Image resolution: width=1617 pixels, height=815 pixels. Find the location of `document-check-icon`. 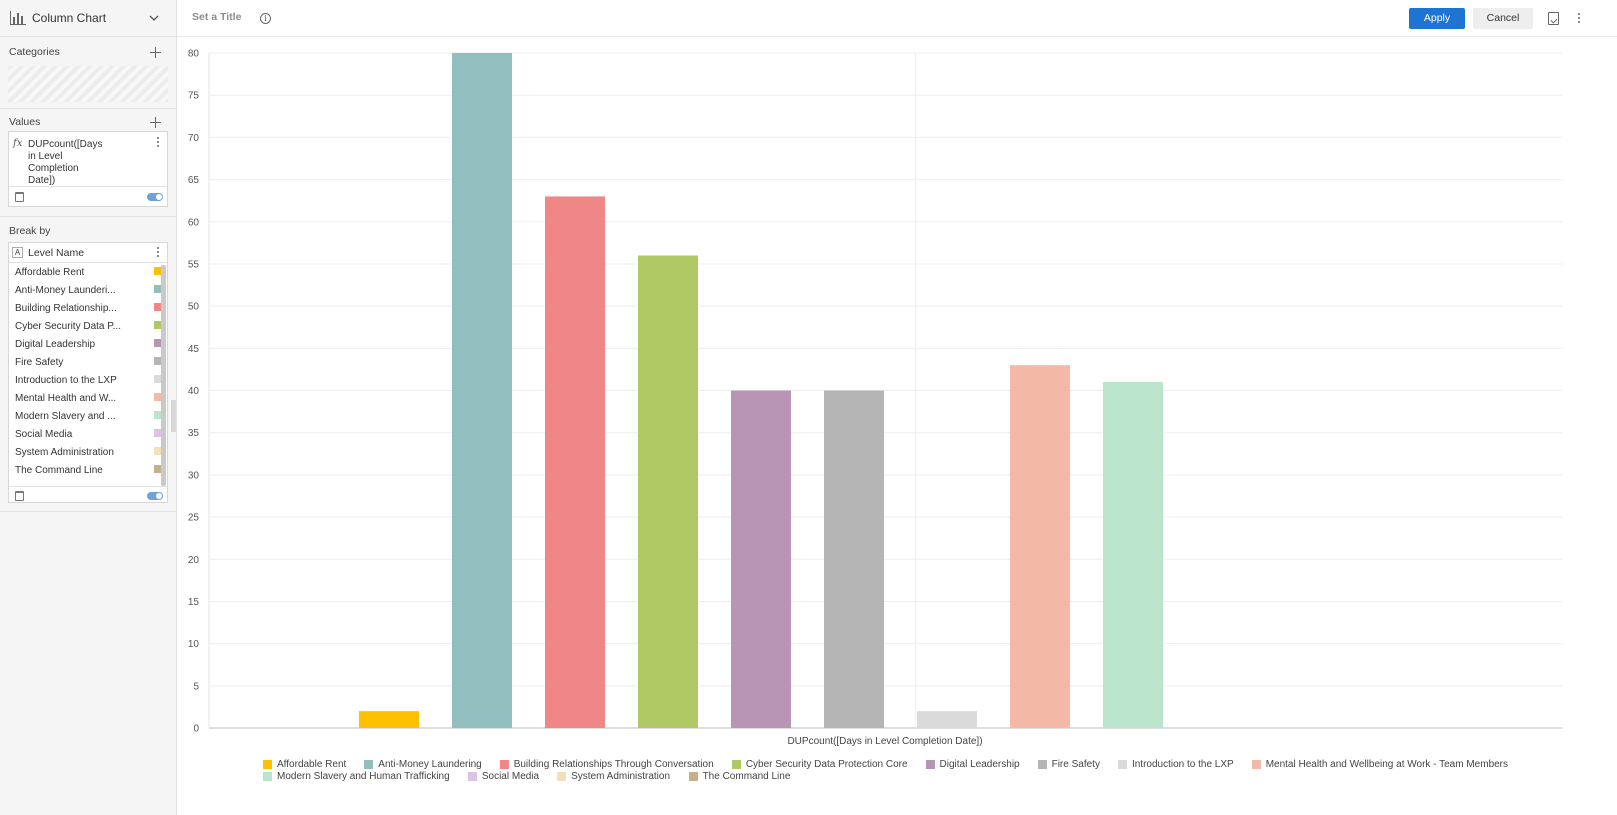

document-check-icon is located at coordinates (1553, 18).